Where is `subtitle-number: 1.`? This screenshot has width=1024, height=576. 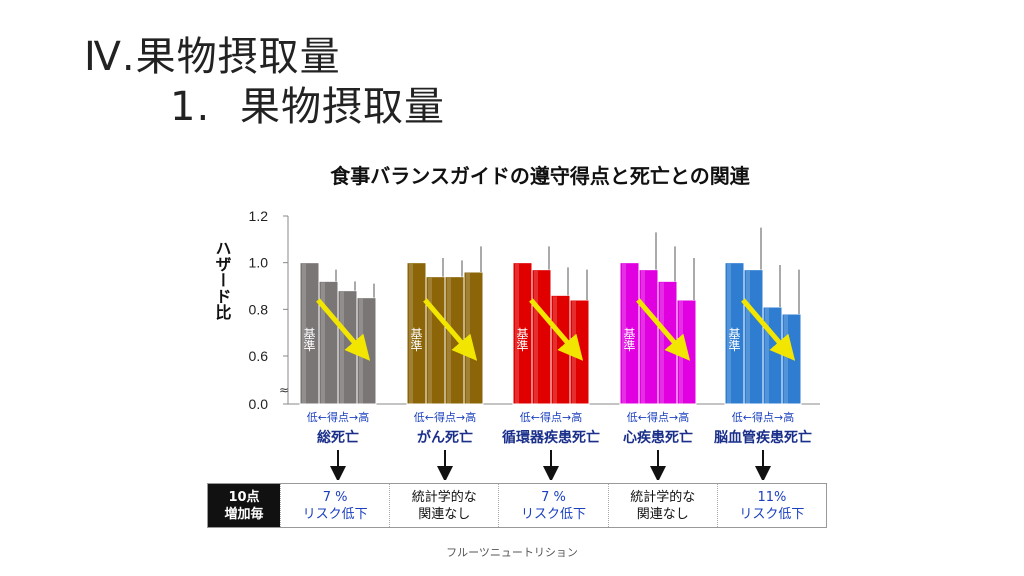 subtitle-number: 1. is located at coordinates (190, 107).